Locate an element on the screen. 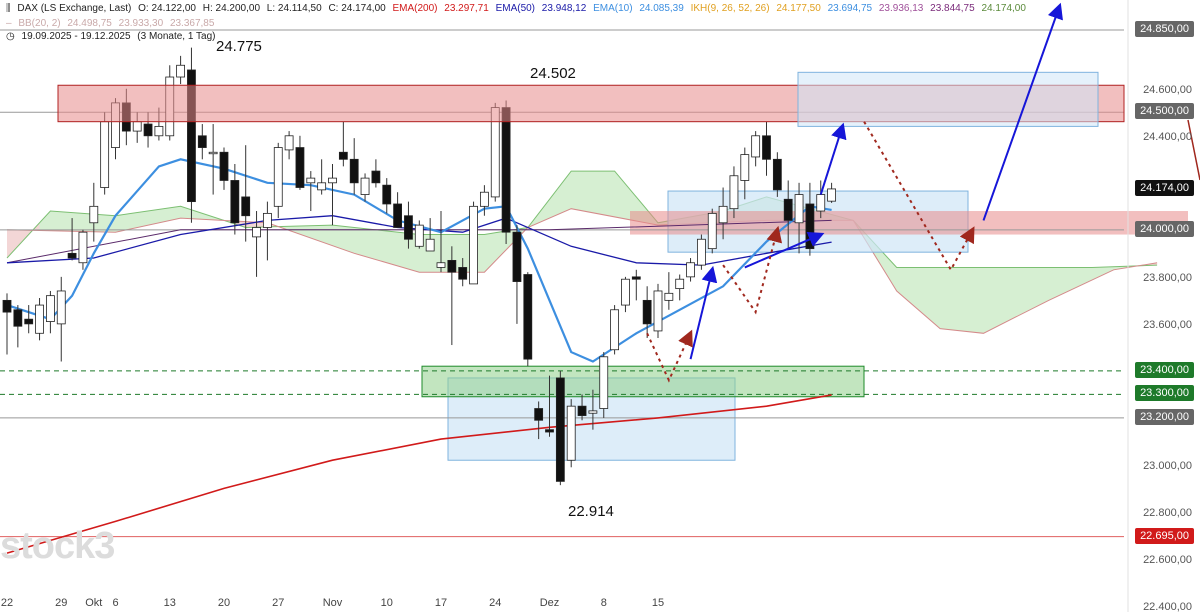 The width and height of the screenshot is (1200, 612). x-axis-tick: 15 is located at coordinates (658, 603).